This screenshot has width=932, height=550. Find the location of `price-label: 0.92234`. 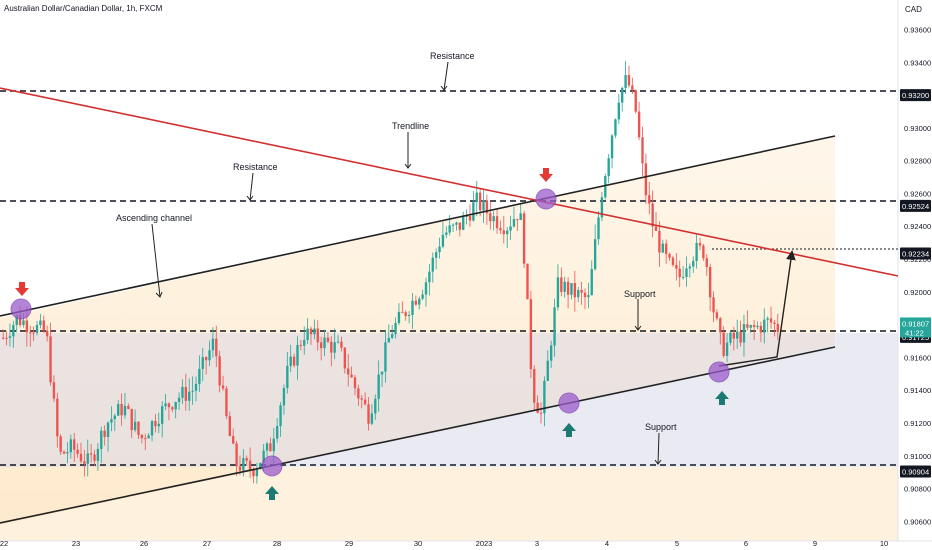

price-label: 0.92234 is located at coordinates (915, 253).